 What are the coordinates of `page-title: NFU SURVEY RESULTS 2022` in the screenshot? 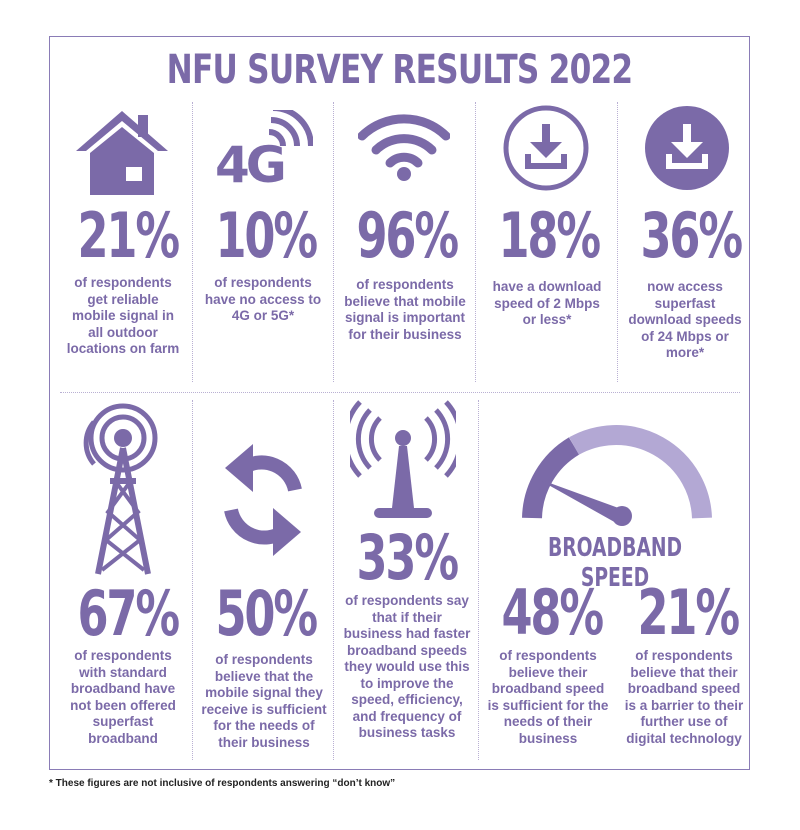 It's located at (400, 70).